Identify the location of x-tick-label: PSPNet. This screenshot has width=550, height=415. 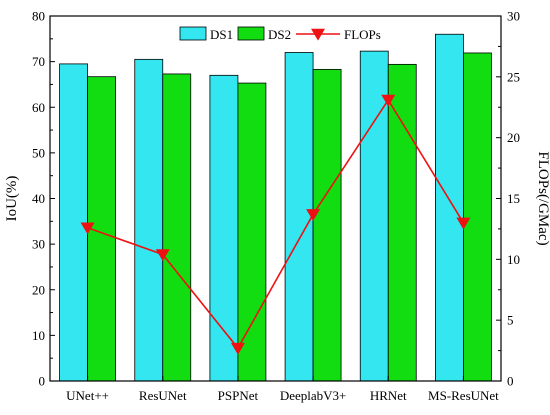
(238, 395).